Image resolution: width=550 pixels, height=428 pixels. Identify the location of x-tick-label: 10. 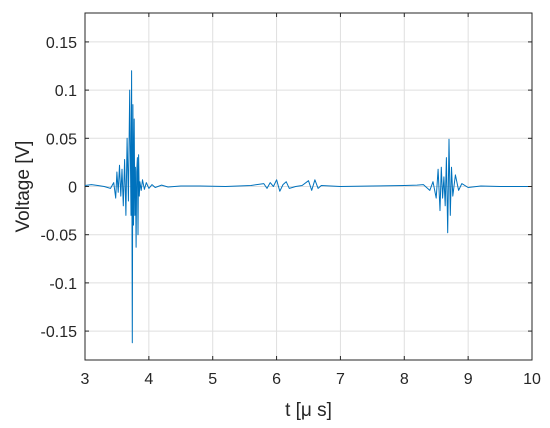
(532, 379).